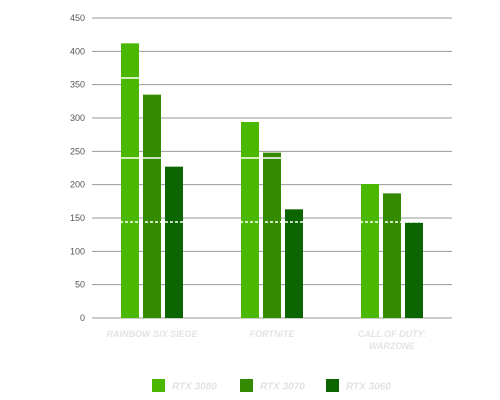  What do you see at coordinates (77, 168) in the screenshot?
I see `y-axis-tick-labels: 0 50 100 150 200 250 300 350 400 450` at bounding box center [77, 168].